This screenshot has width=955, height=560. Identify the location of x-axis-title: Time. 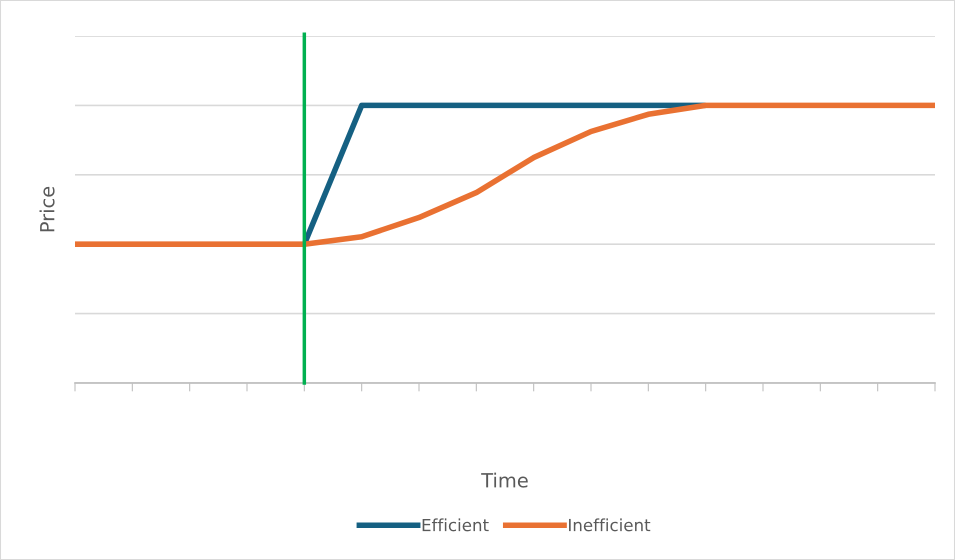
(504, 480).